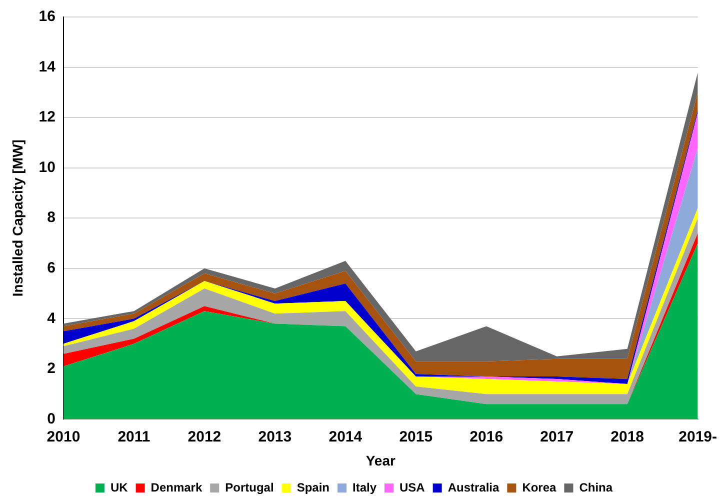  Describe the element at coordinates (205, 437) in the screenshot. I see `x-tick-label: 2012` at that location.